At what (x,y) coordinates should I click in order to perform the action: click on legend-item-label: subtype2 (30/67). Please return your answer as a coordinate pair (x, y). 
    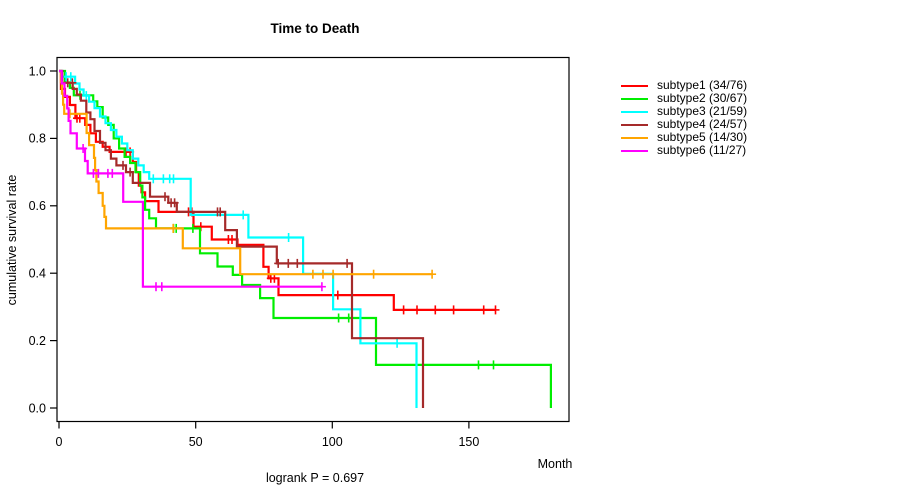
    Looking at the image, I should click on (702, 98).